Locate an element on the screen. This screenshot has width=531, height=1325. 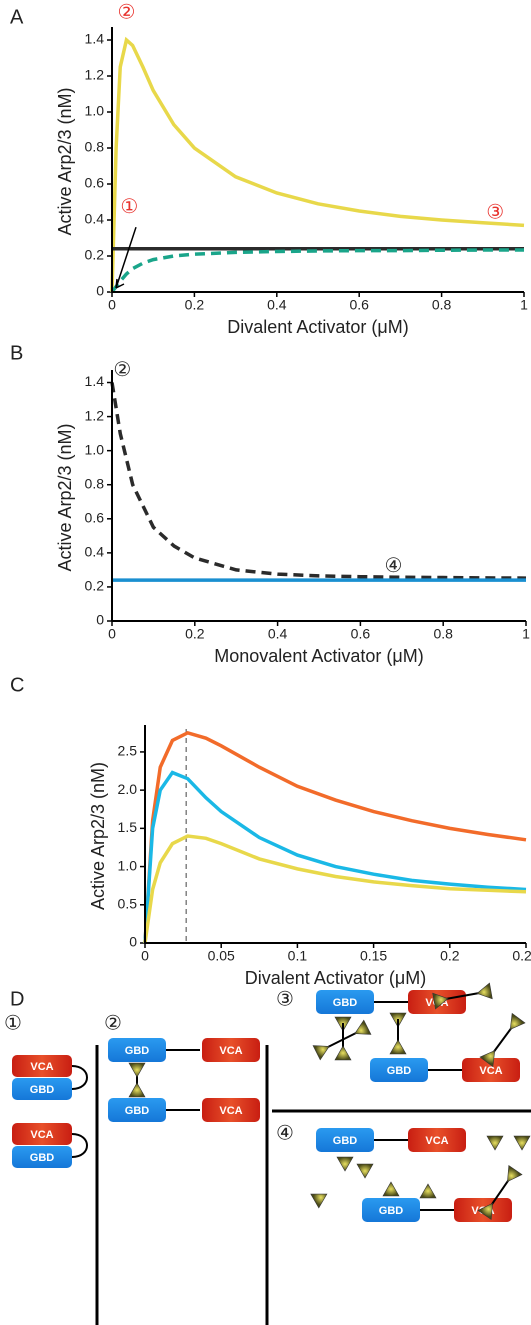
section-label: ③ is located at coordinates (285, 999).